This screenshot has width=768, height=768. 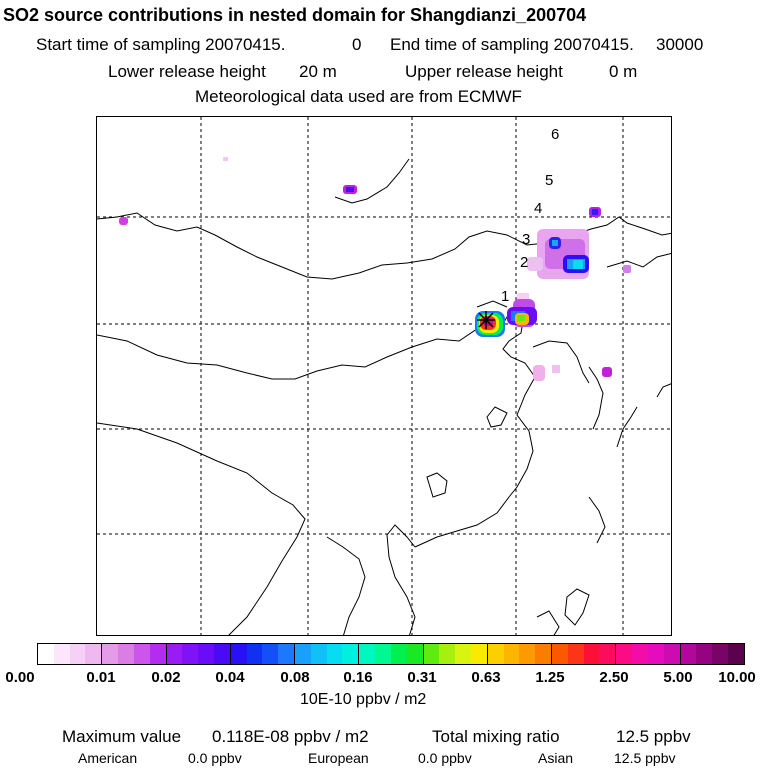 I want to click on asian-label: Asian, so click(x=556, y=758).